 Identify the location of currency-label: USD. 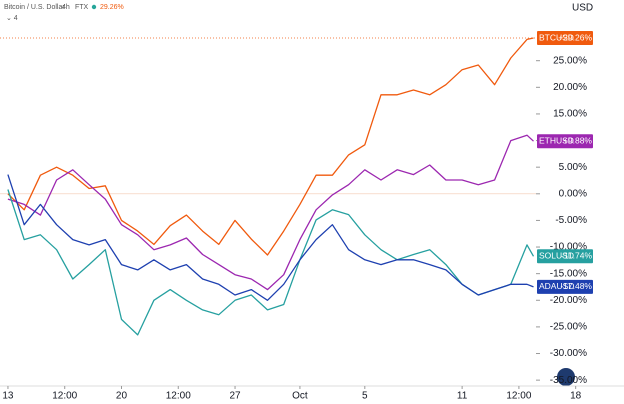
(582, 8).